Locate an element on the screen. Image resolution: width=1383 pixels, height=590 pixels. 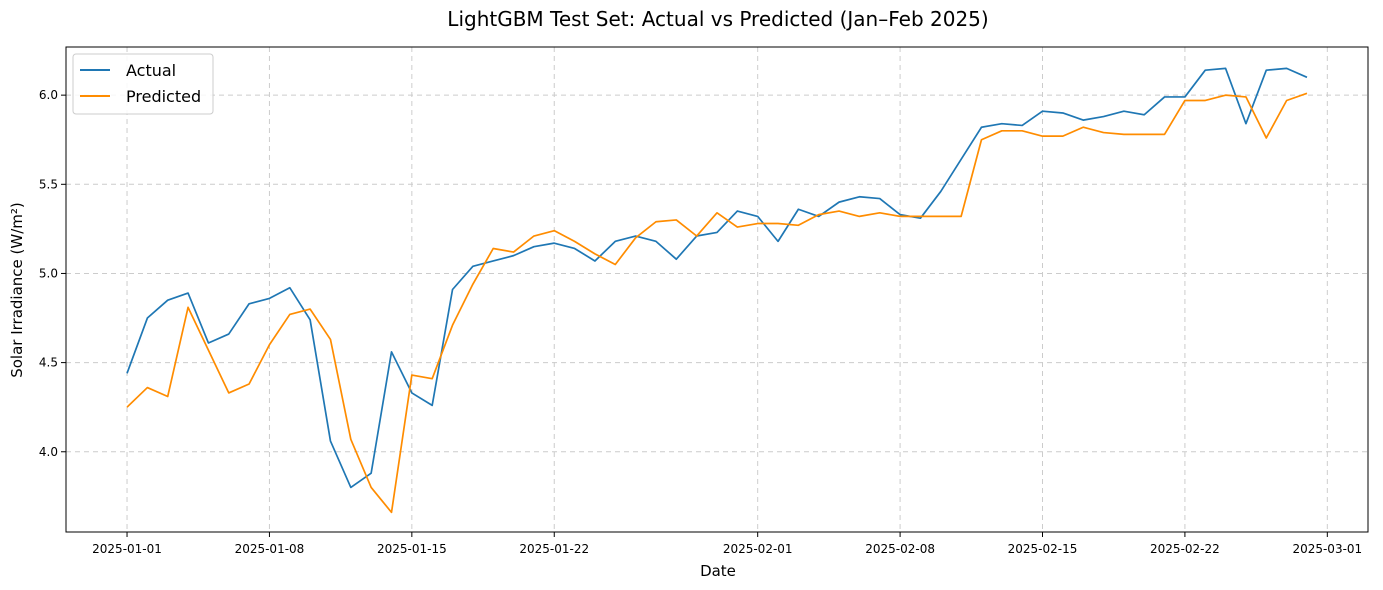
y-axis-label: Solar Irradiance (W/m²) is located at coordinates (17, 290).